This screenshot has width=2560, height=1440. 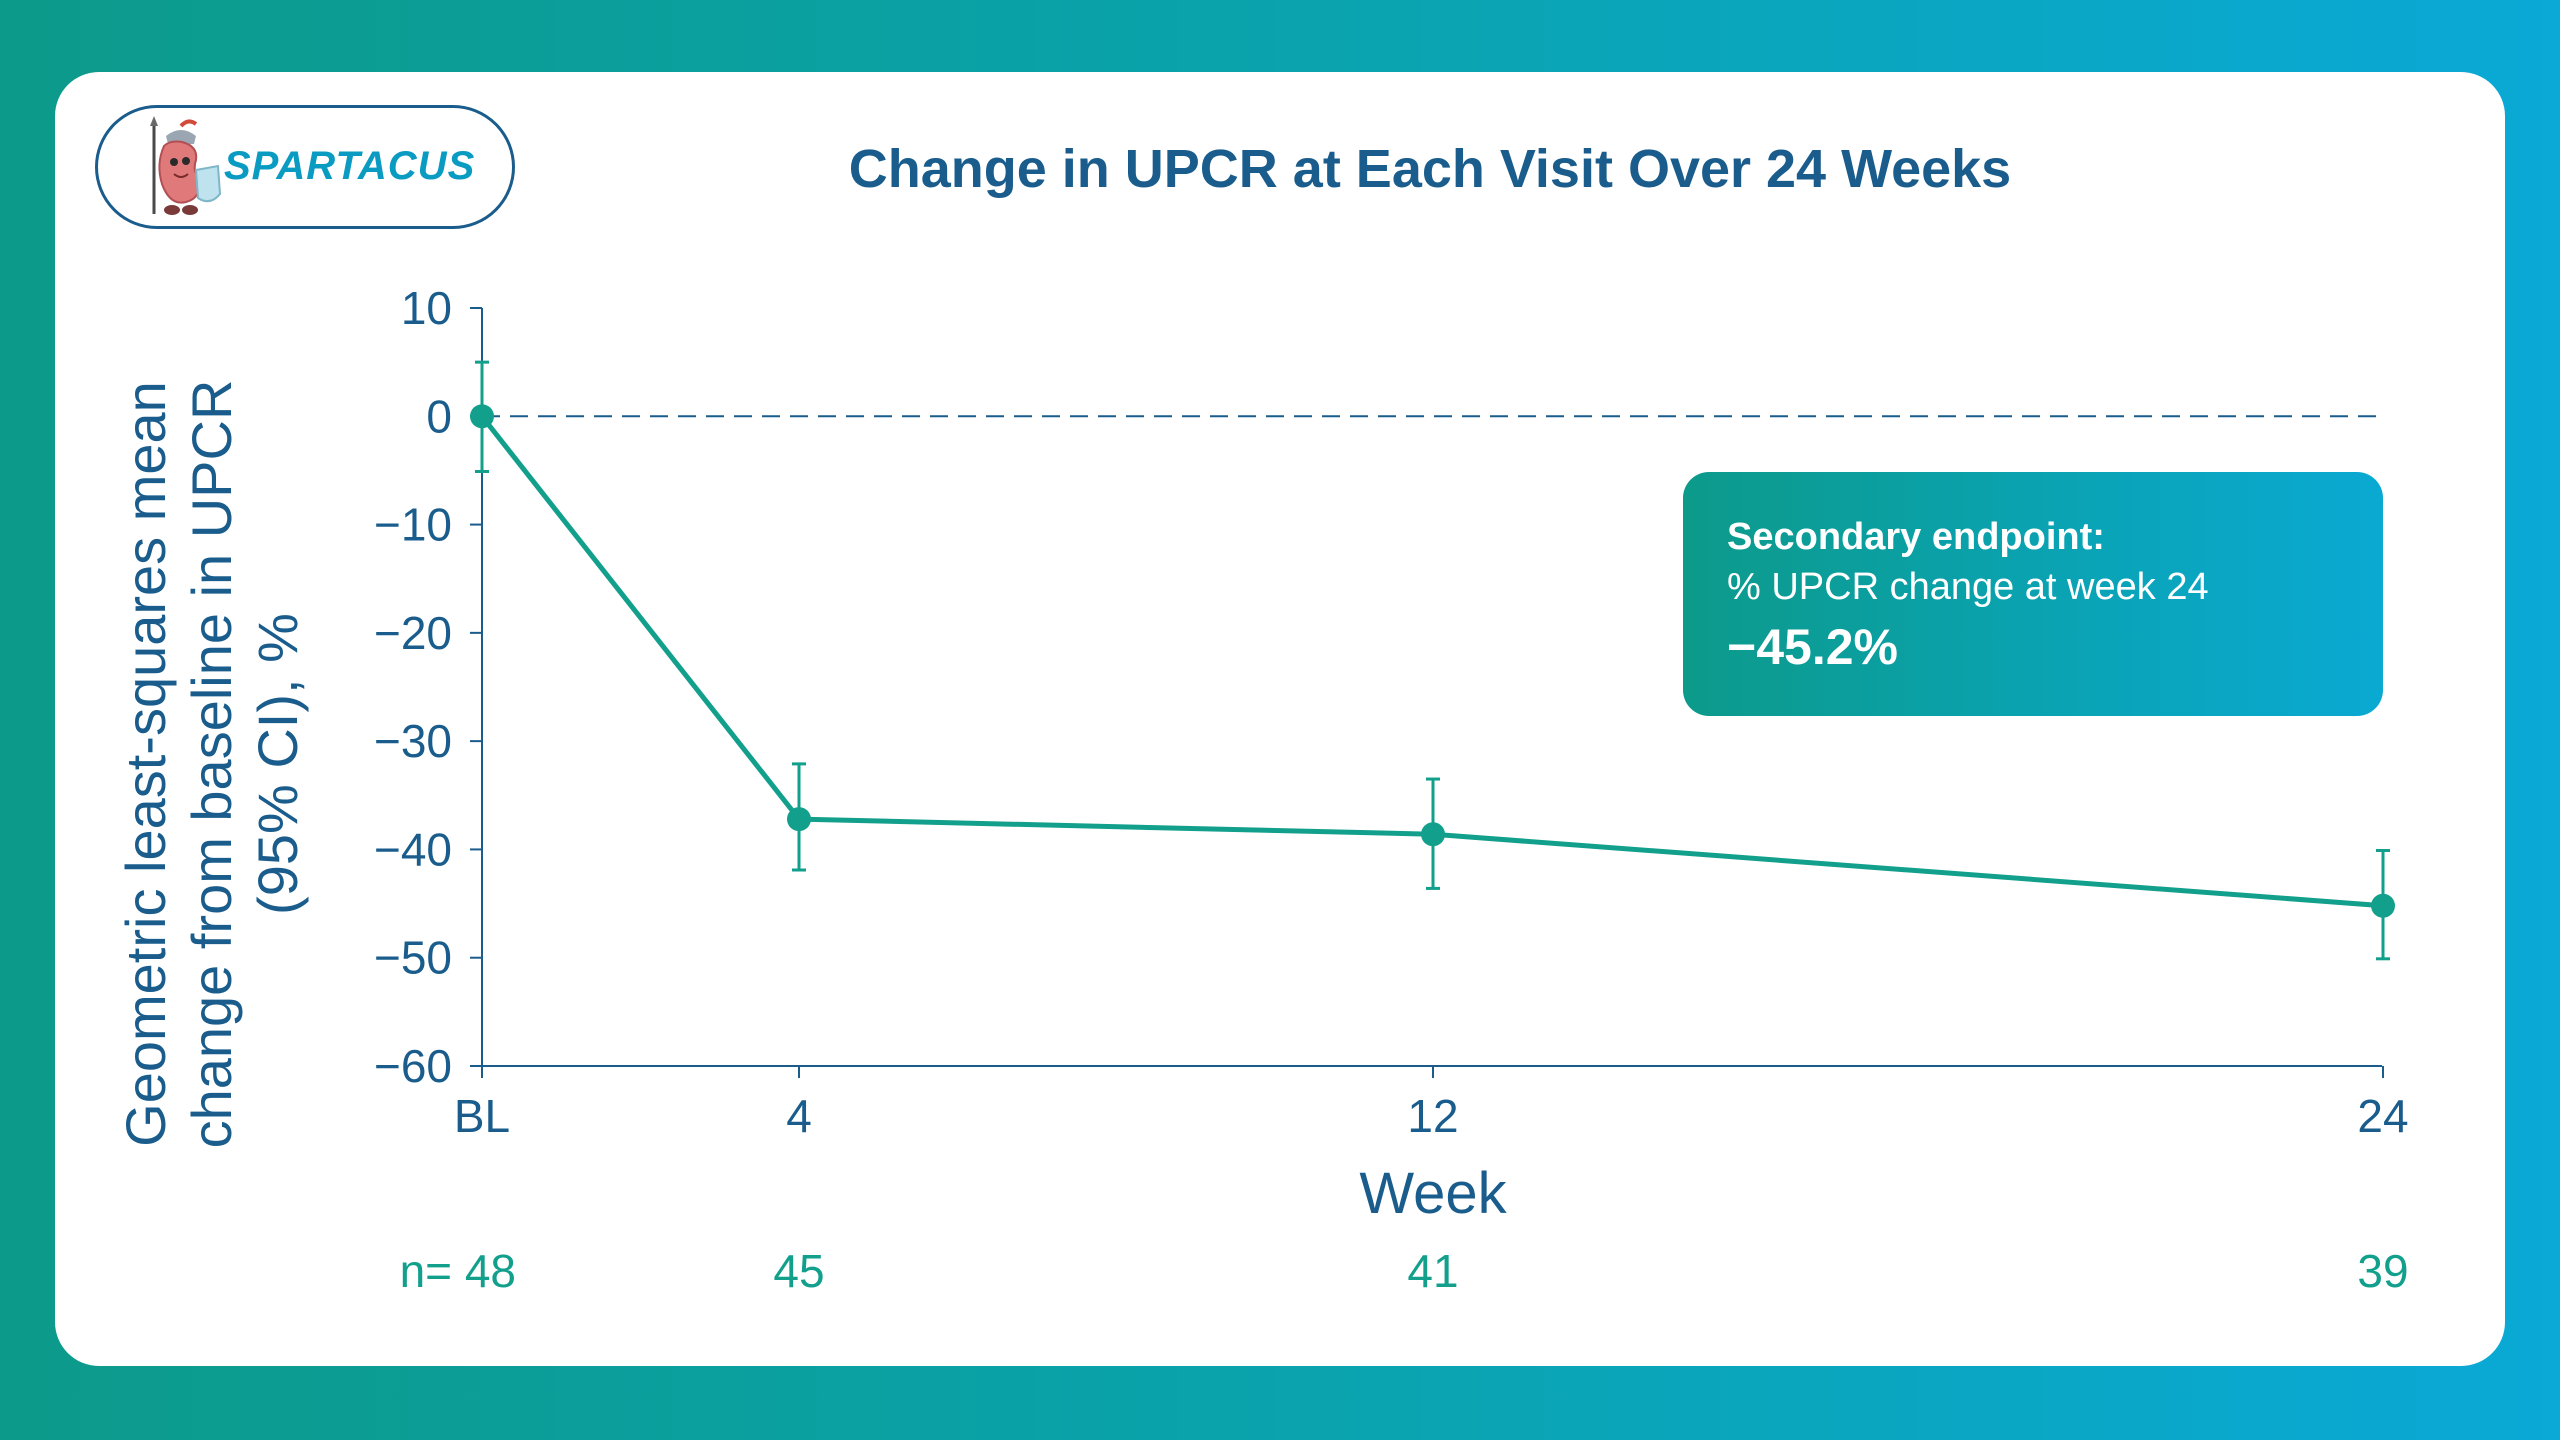 What do you see at coordinates (186, 165) in the screenshot?
I see `kidney-warrior-mascot-icon` at bounding box center [186, 165].